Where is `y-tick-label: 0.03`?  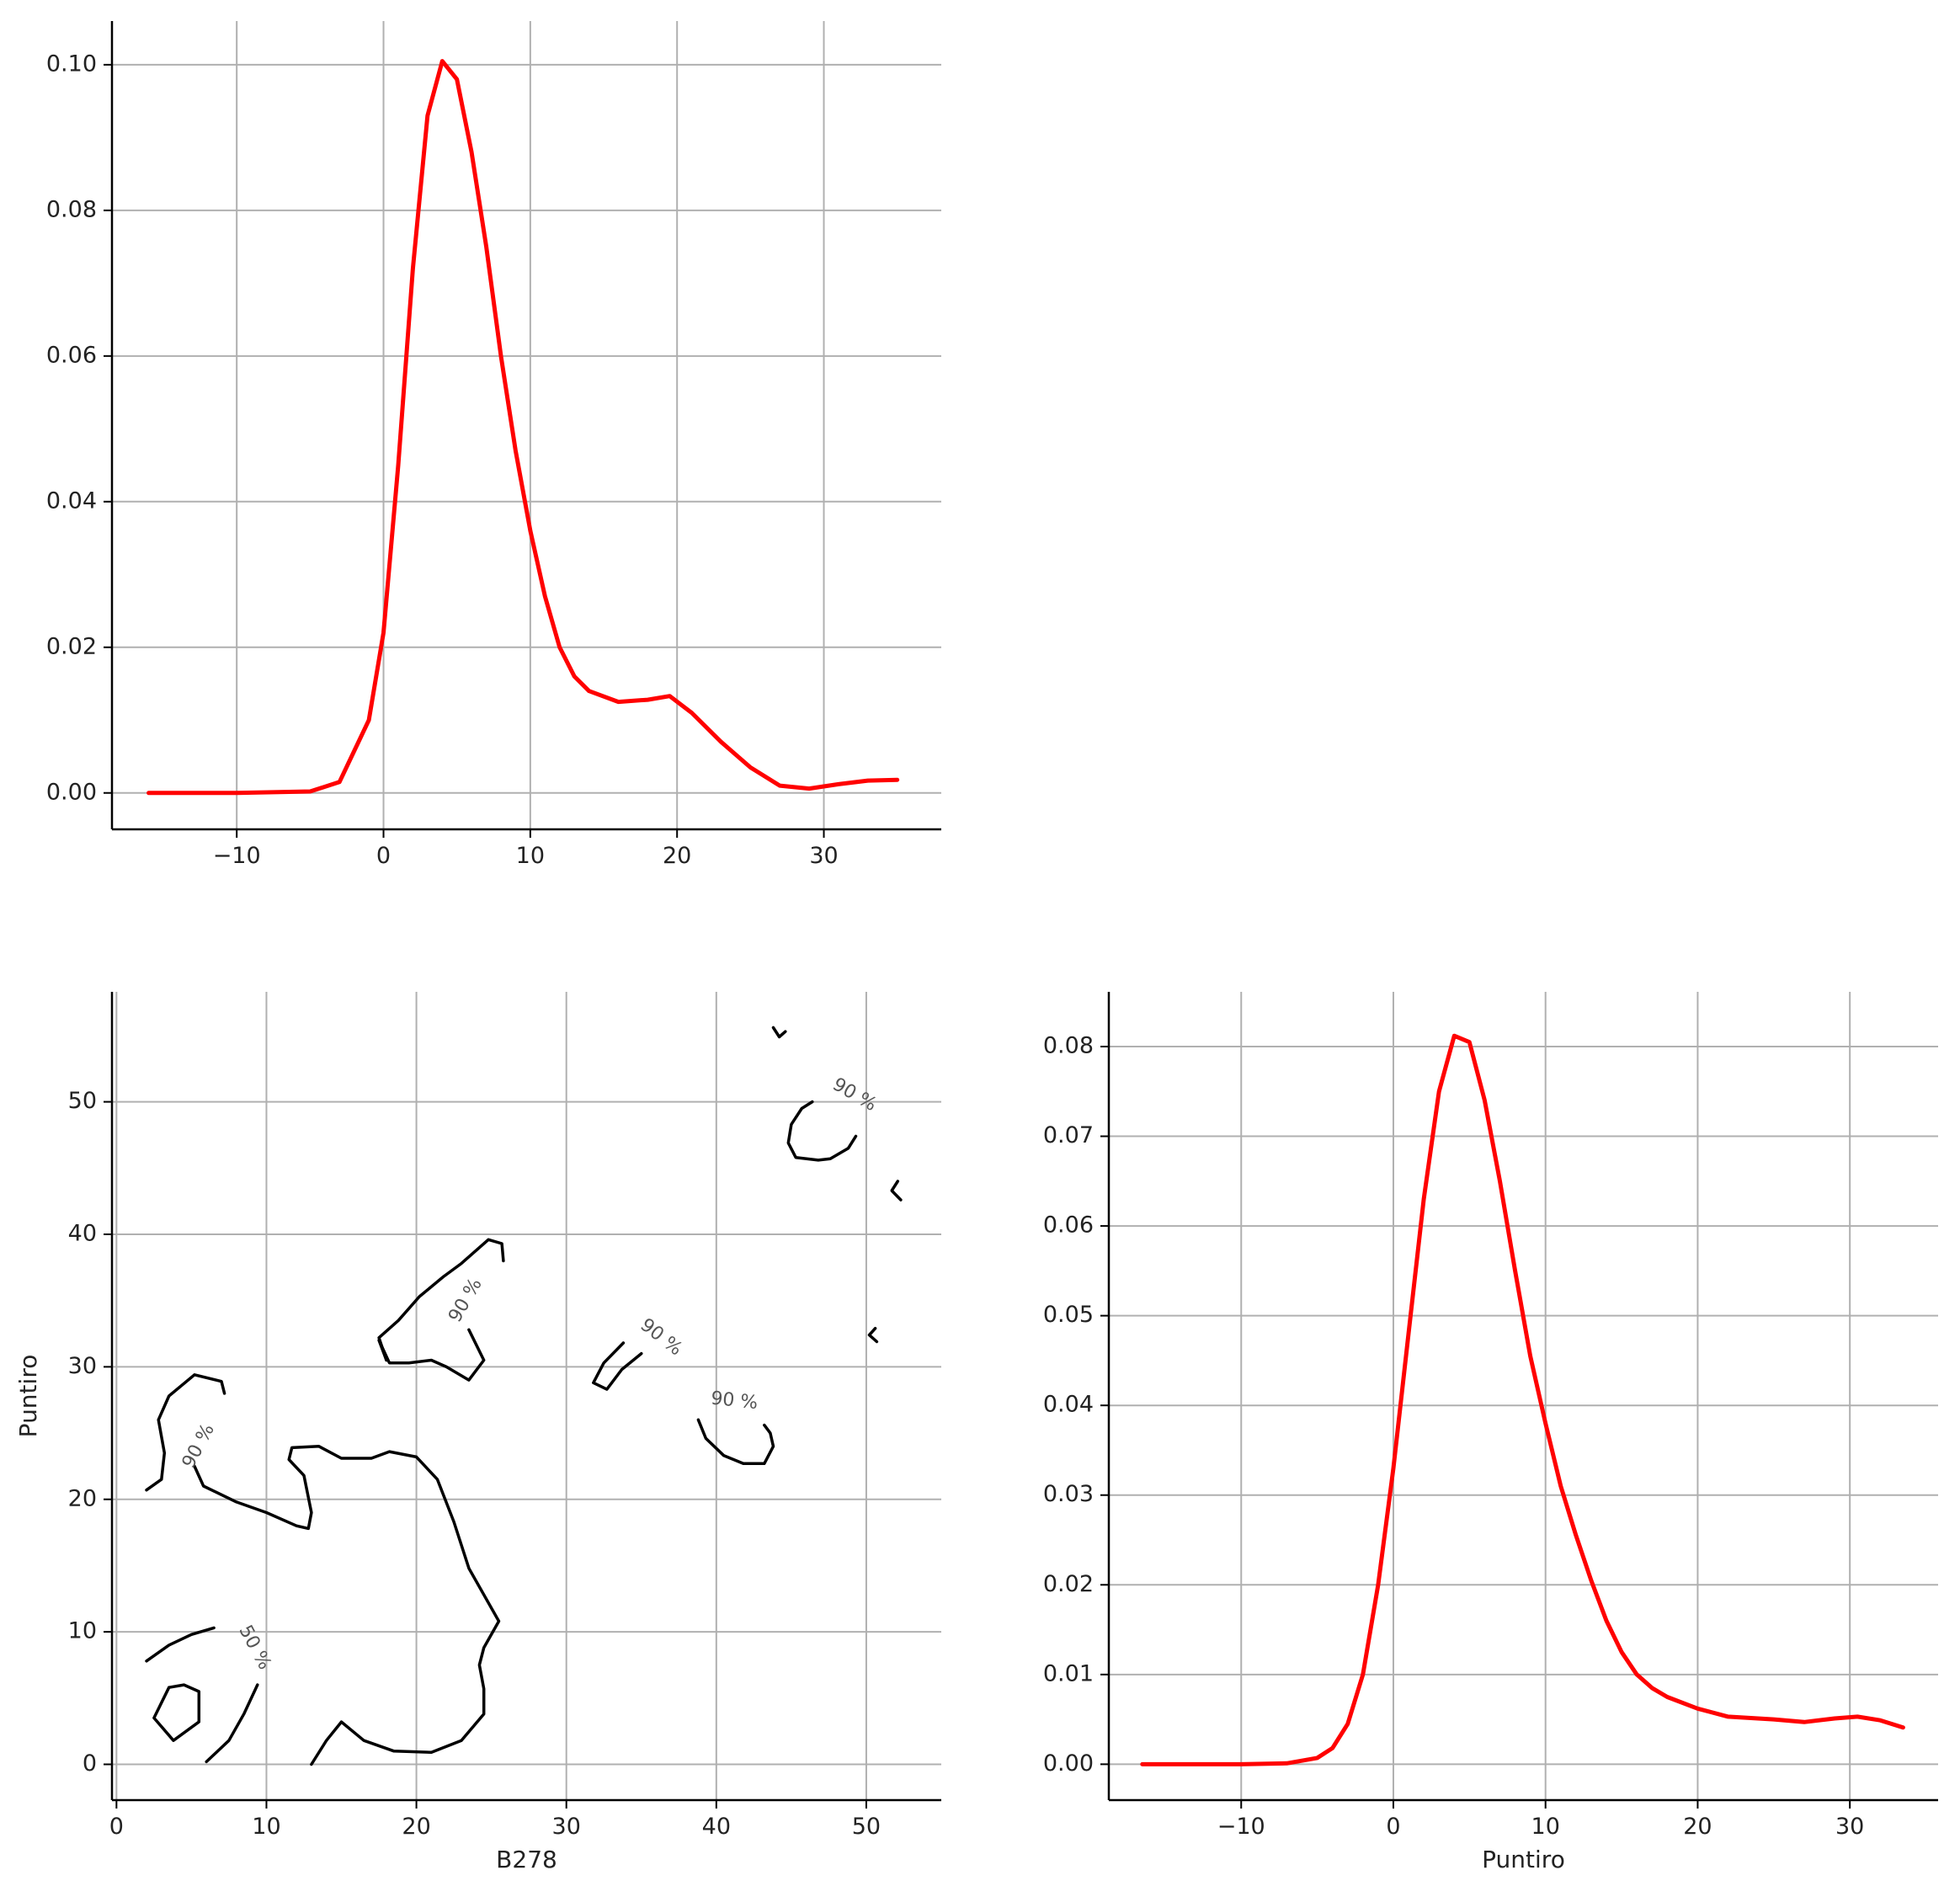
y-tick-label: 0.03 is located at coordinates (1068, 1494).